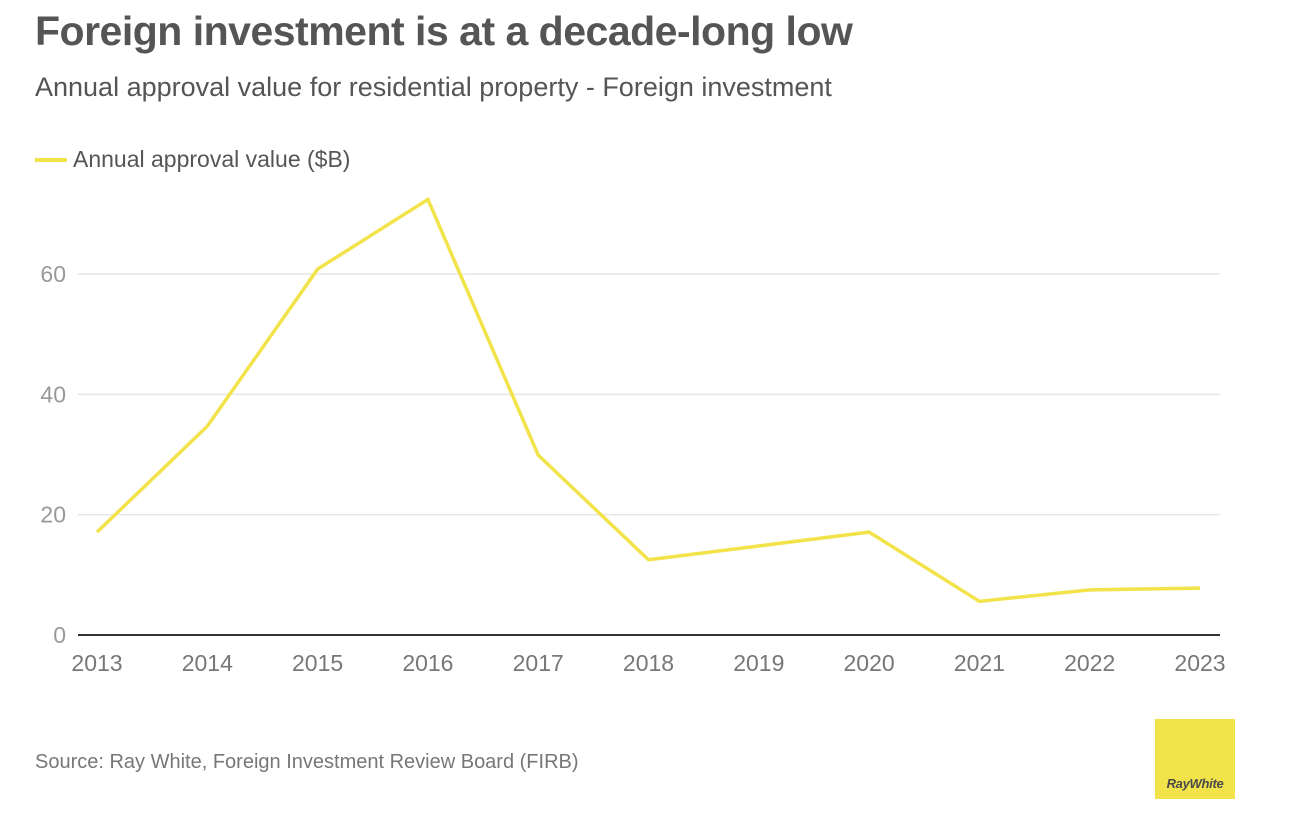 Image resolution: width=1296 pixels, height=817 pixels. What do you see at coordinates (212, 159) in the screenshot?
I see `legend-label: Annual approval value ($B)` at bounding box center [212, 159].